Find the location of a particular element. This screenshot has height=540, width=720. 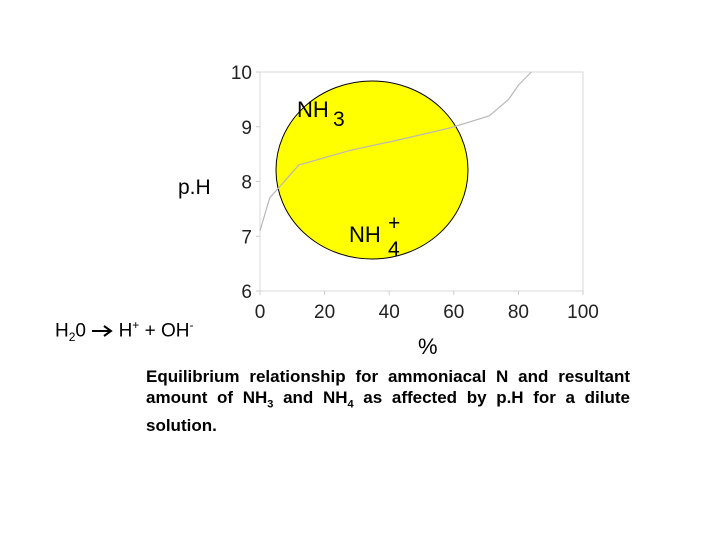

nh3-label: NH is located at coordinates (313, 109).